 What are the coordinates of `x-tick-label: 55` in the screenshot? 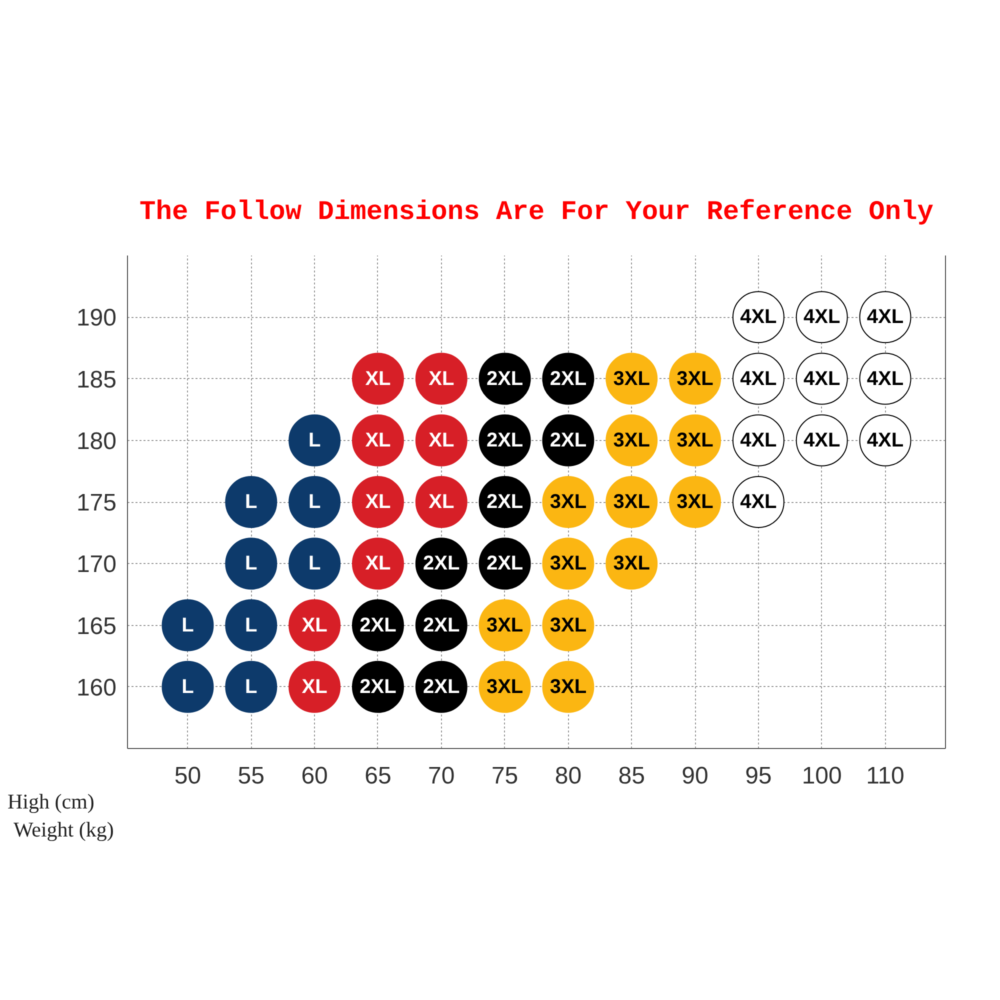 It's located at (251, 776).